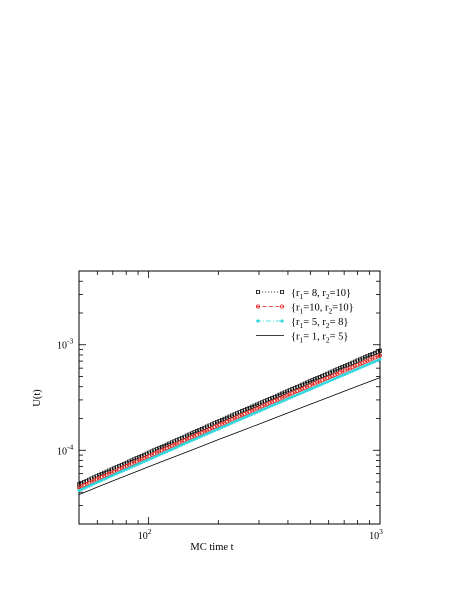 This screenshot has width=458, height=592. What do you see at coordinates (37, 398) in the screenshot?
I see `y-axis-label: U(t)` at bounding box center [37, 398].